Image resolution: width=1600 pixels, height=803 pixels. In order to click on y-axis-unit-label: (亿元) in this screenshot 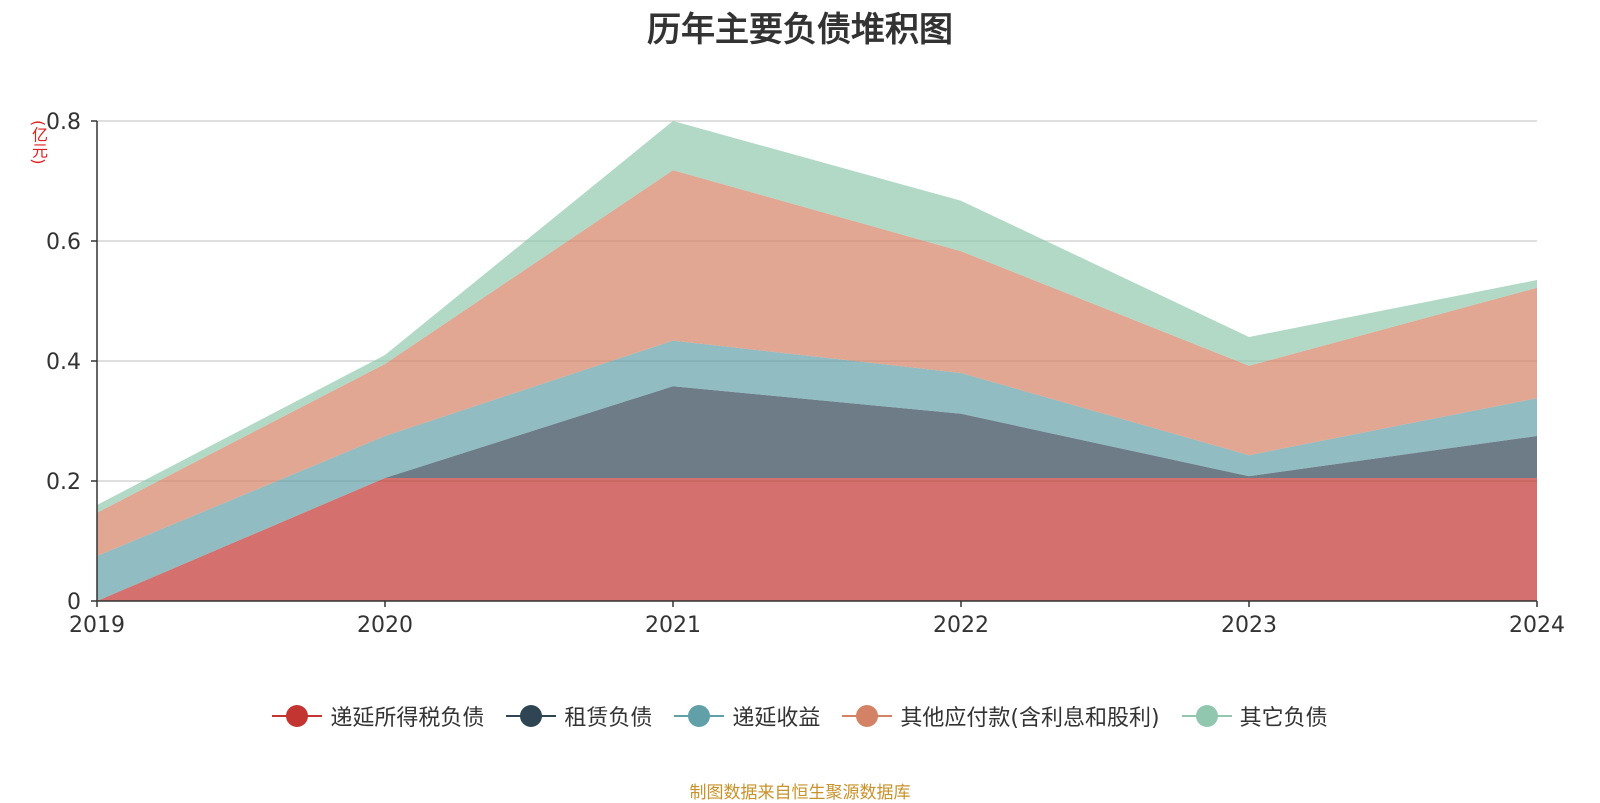, I will do `click(38, 142)`.